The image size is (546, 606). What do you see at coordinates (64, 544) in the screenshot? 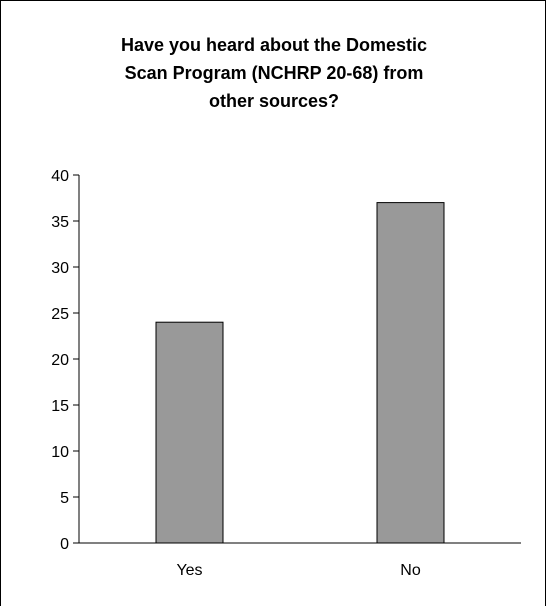
I see `y-tick-label: 0` at bounding box center [64, 544].